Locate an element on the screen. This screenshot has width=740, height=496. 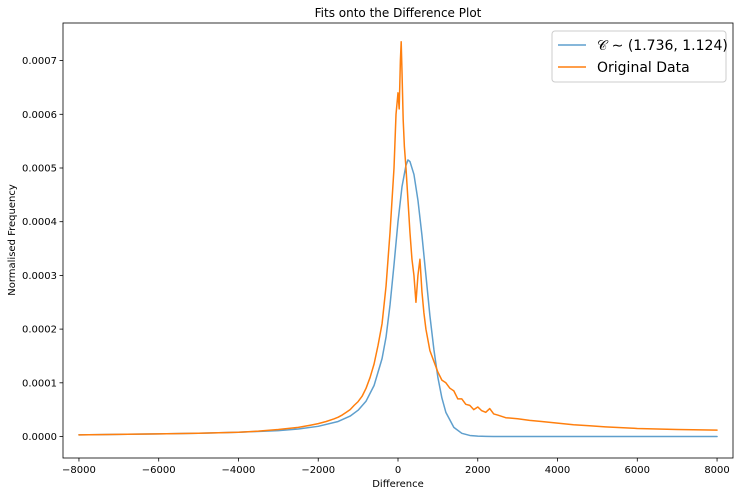
chart-title: Fits onto the Difference Plot is located at coordinates (398, 13).